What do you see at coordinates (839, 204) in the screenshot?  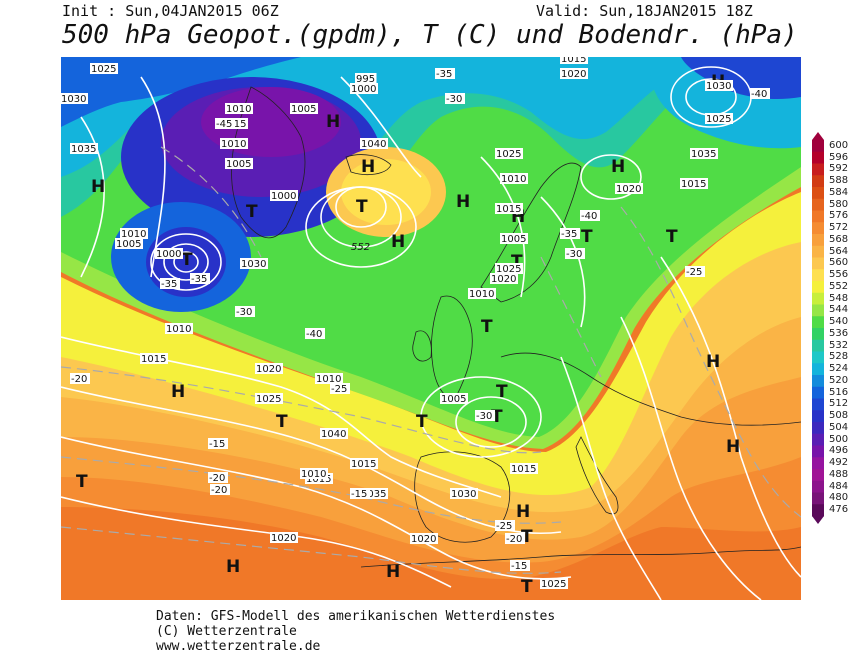 I see `colorbar-tick-label: 580` at bounding box center [839, 204].